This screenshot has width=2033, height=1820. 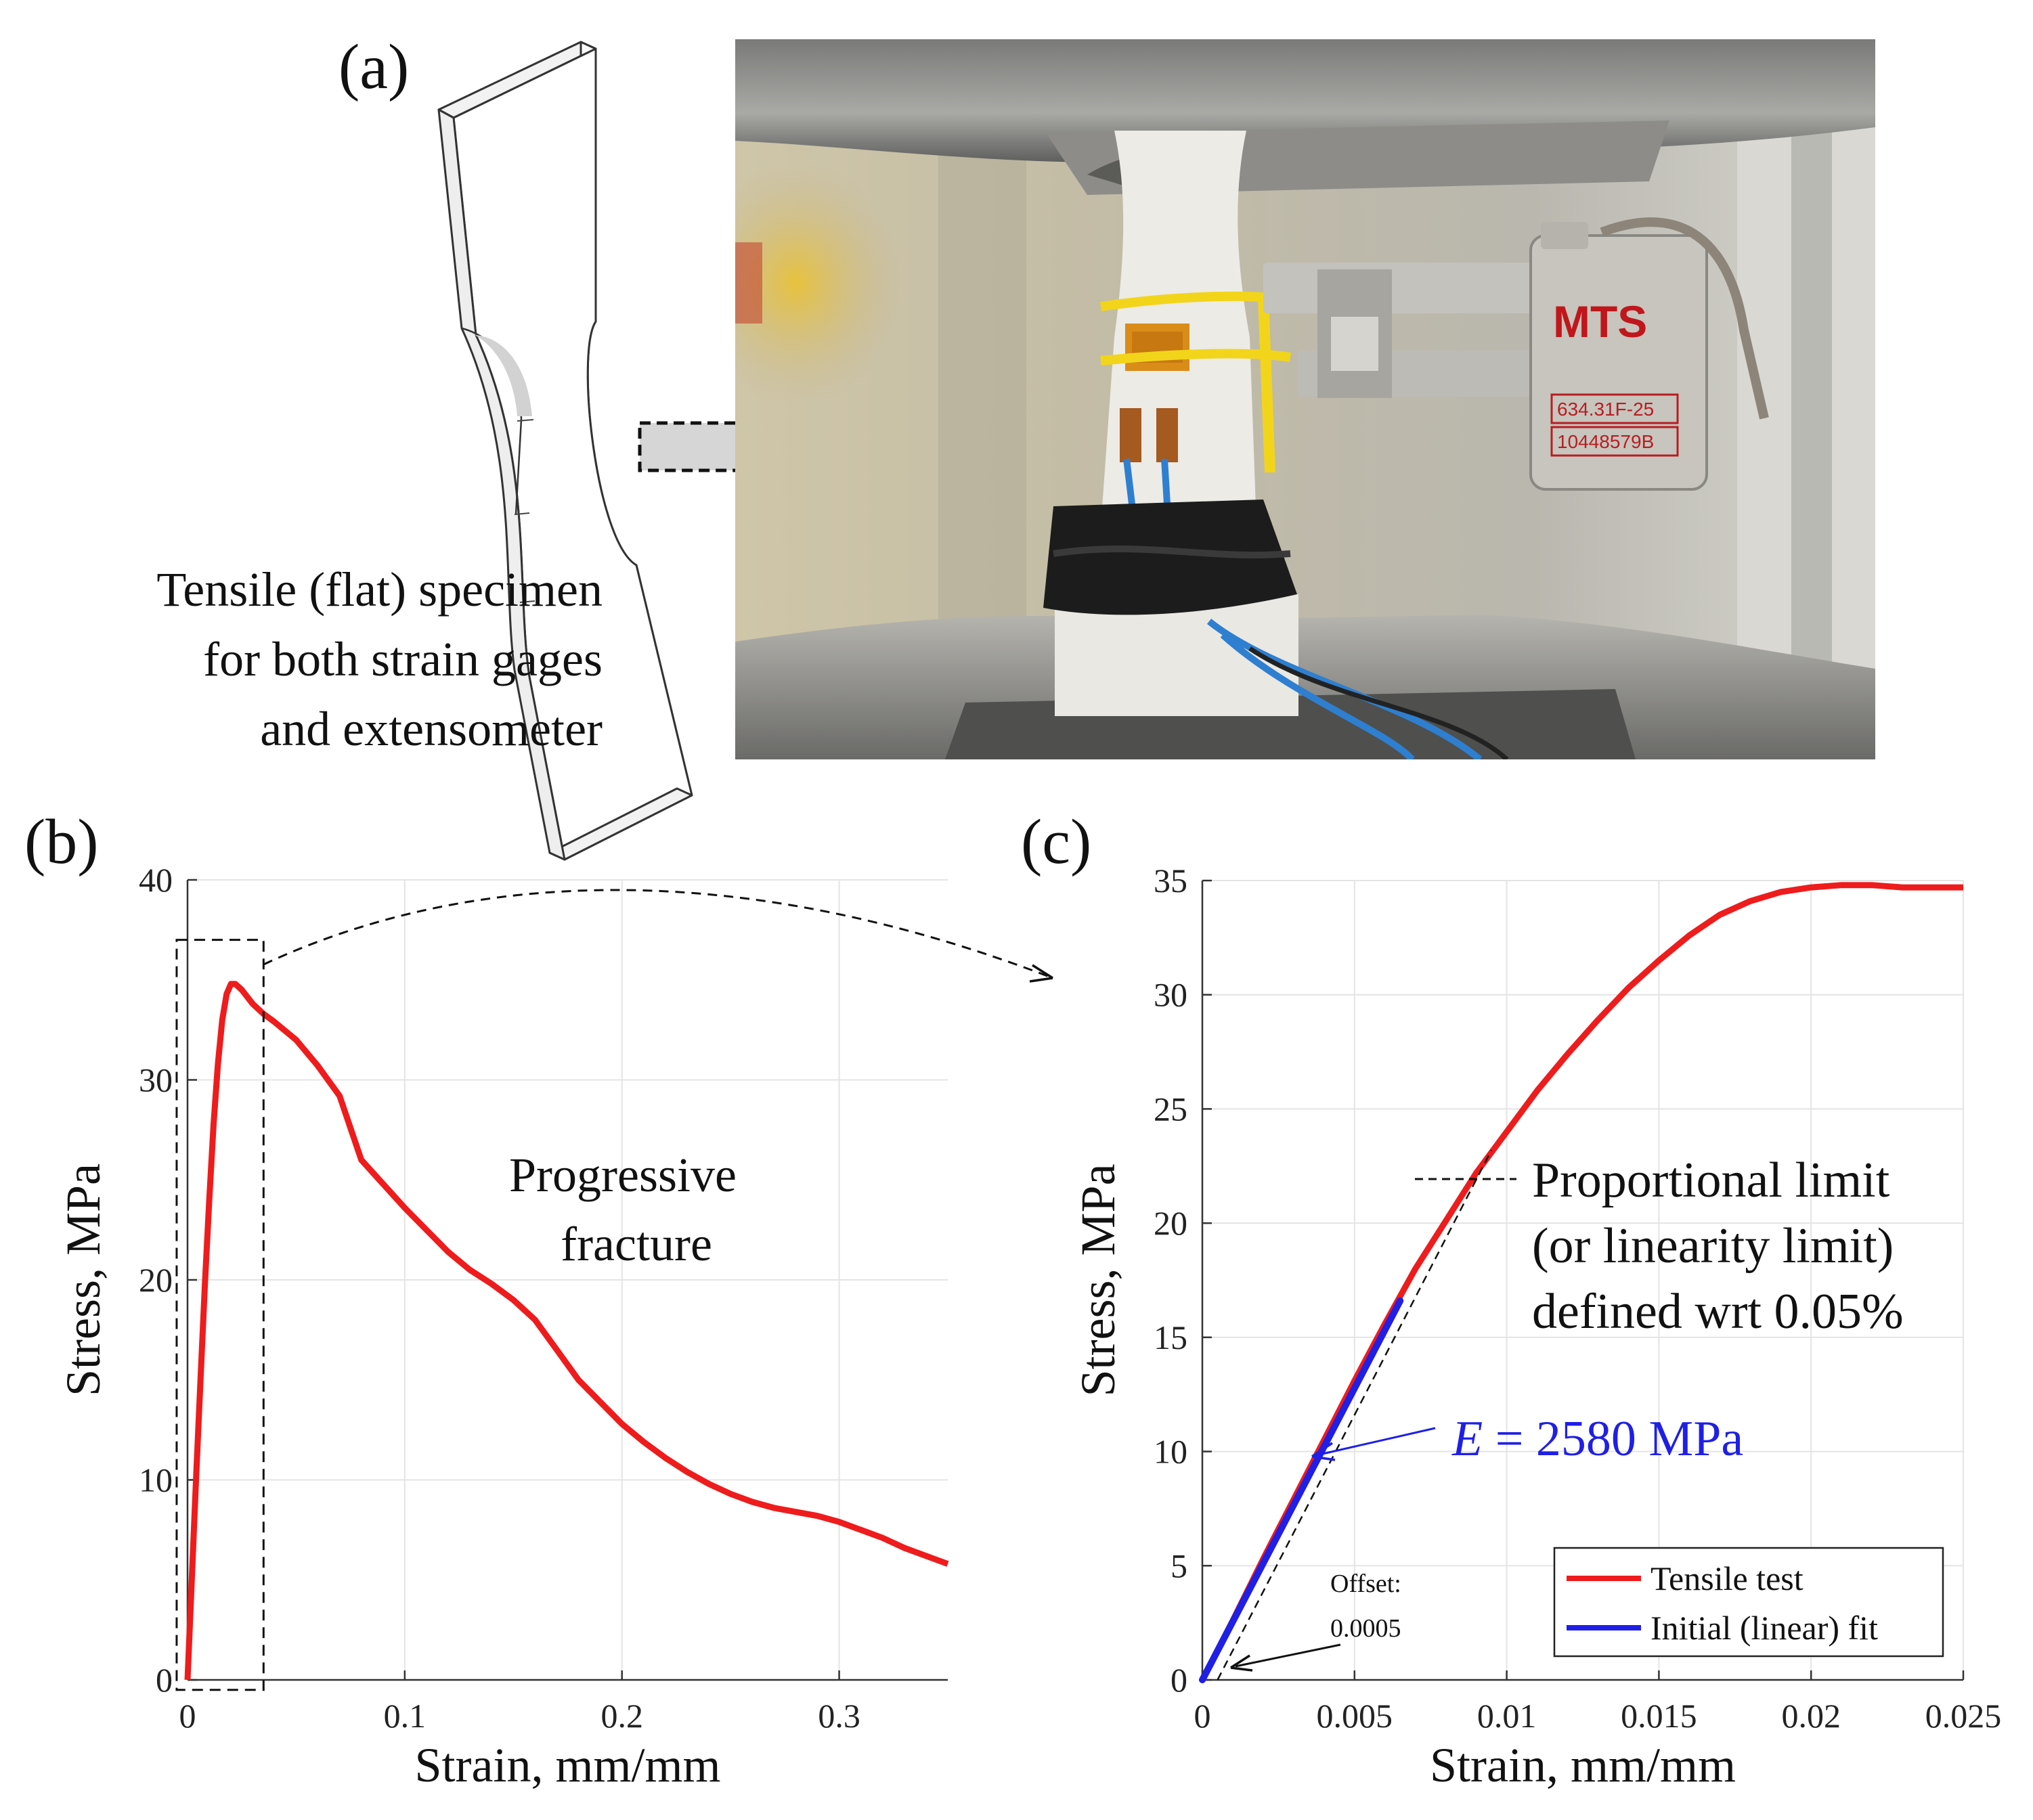 I want to click on b-x-tick-label-1: 0.1, so click(x=405, y=1716).